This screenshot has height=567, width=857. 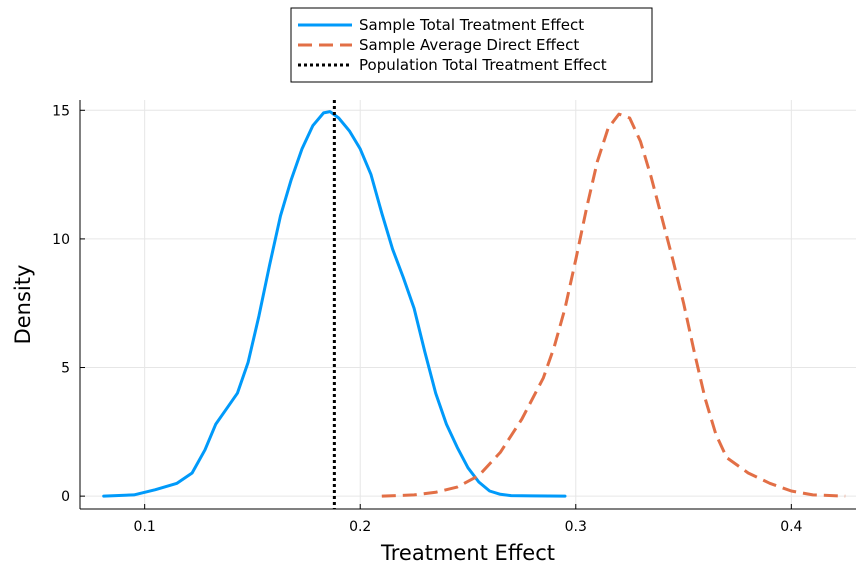 What do you see at coordinates (61, 111) in the screenshot?
I see `y-tick-label: 15` at bounding box center [61, 111].